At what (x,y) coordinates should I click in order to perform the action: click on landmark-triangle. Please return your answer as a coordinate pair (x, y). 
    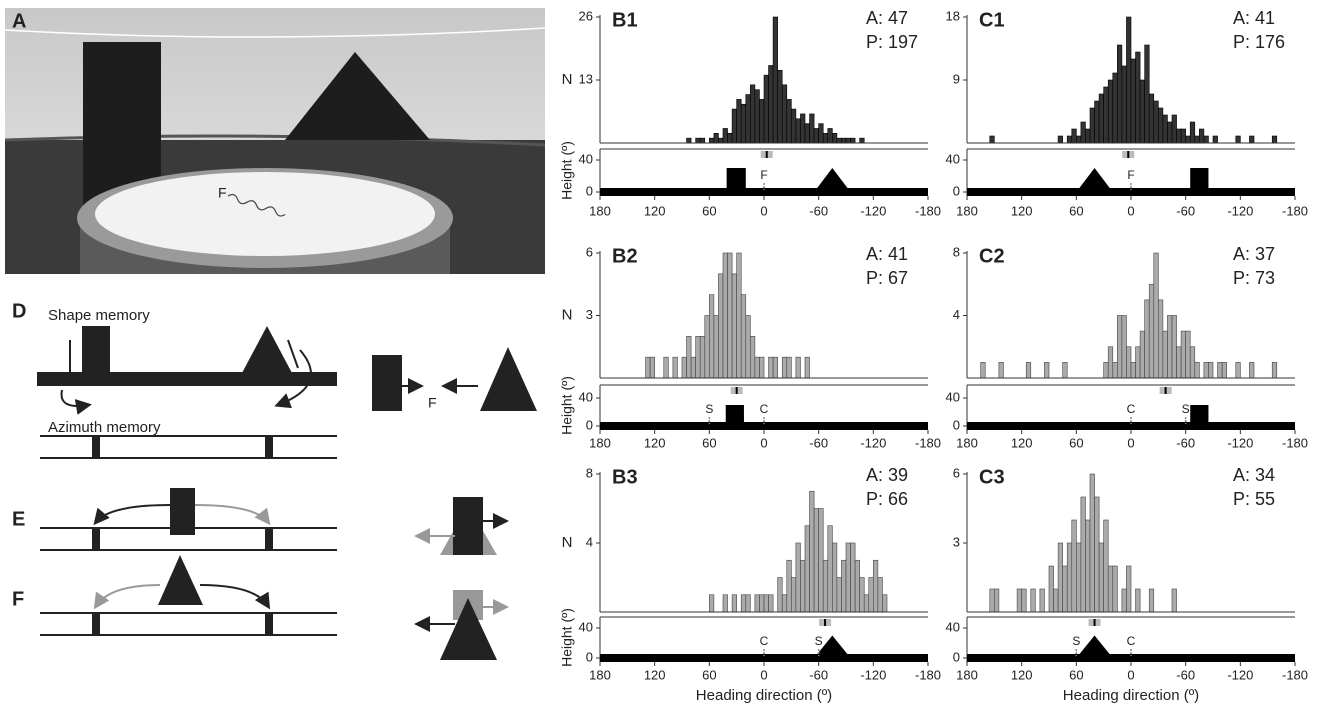
    Looking at the image, I should click on (1094, 180).